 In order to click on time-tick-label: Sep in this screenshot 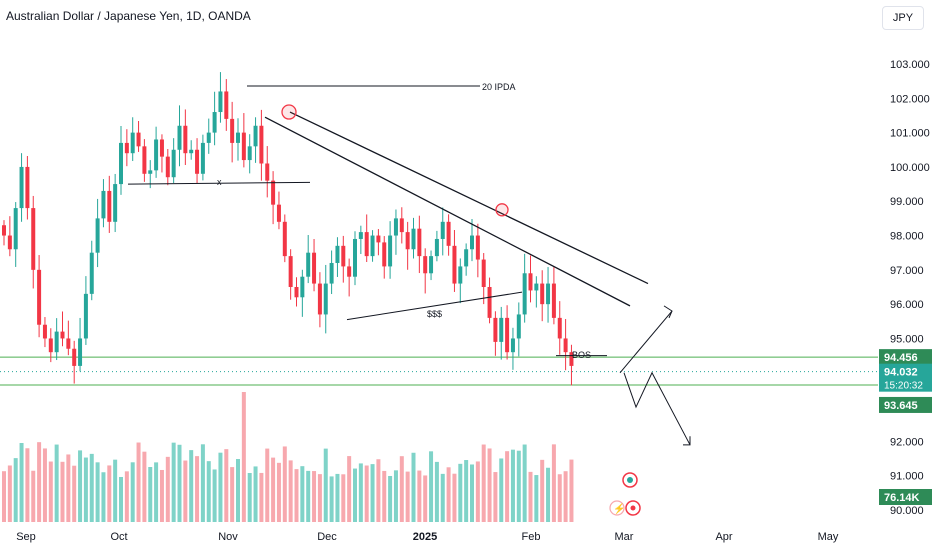, I will do `click(26, 537)`.